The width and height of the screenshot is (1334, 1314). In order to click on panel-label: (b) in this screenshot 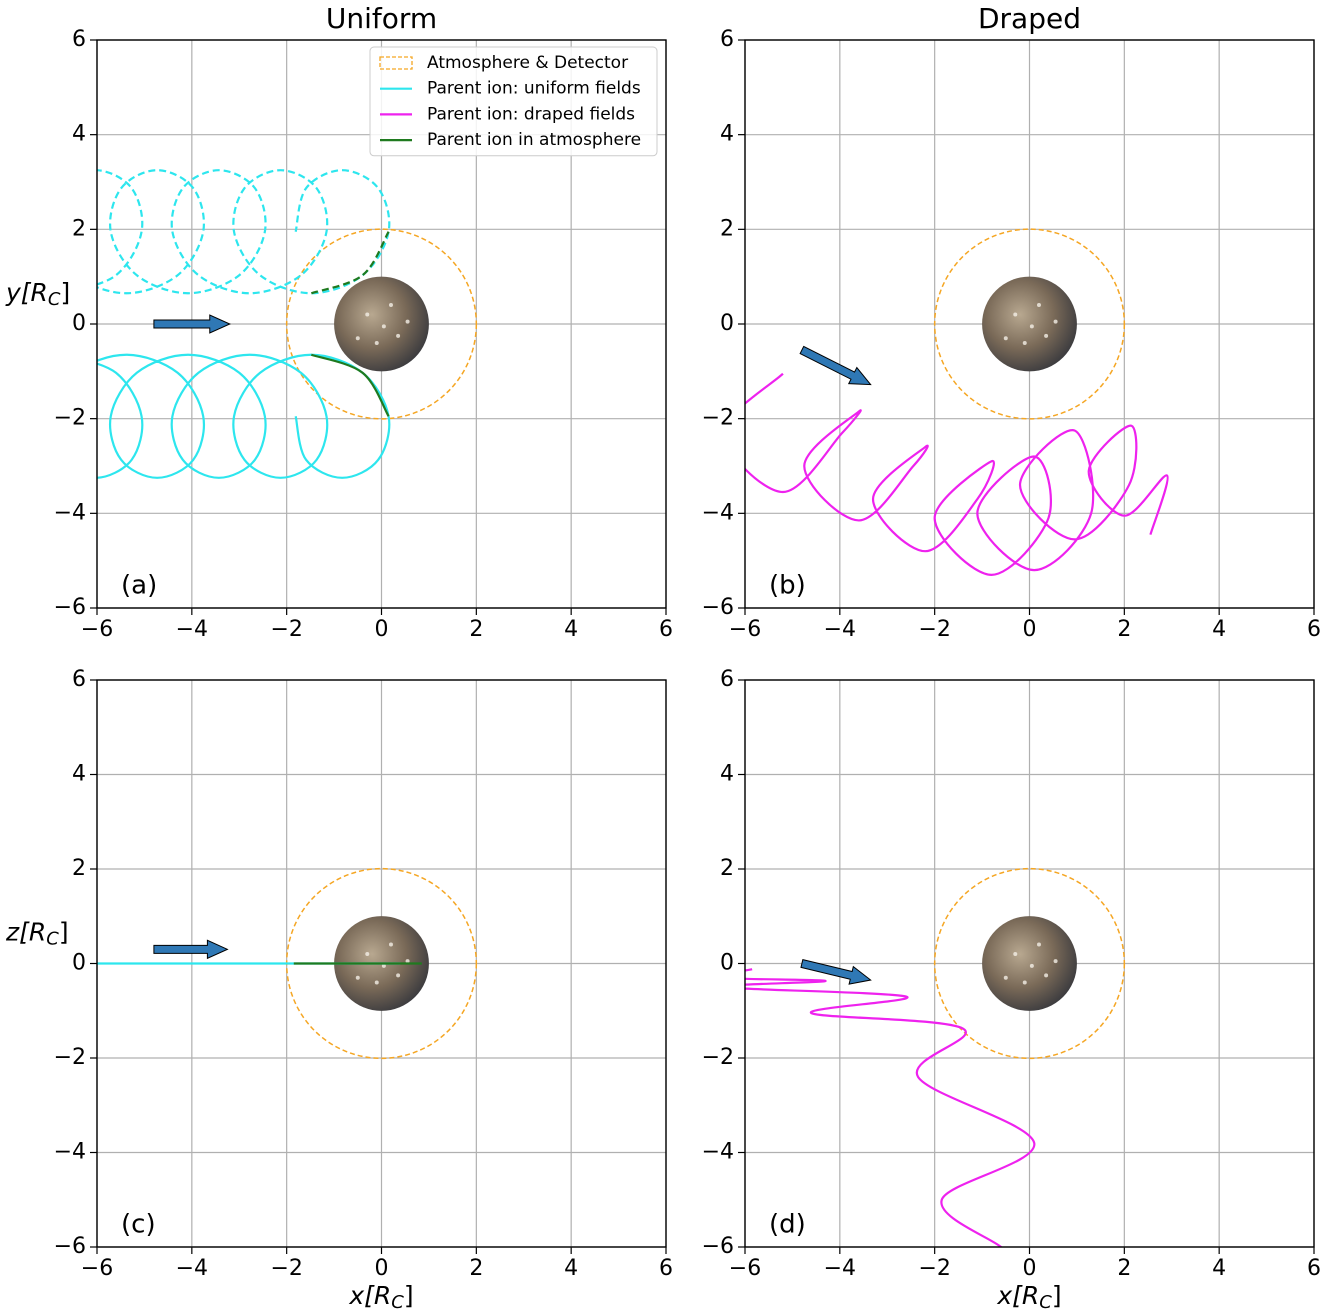, I will do `click(787, 586)`.